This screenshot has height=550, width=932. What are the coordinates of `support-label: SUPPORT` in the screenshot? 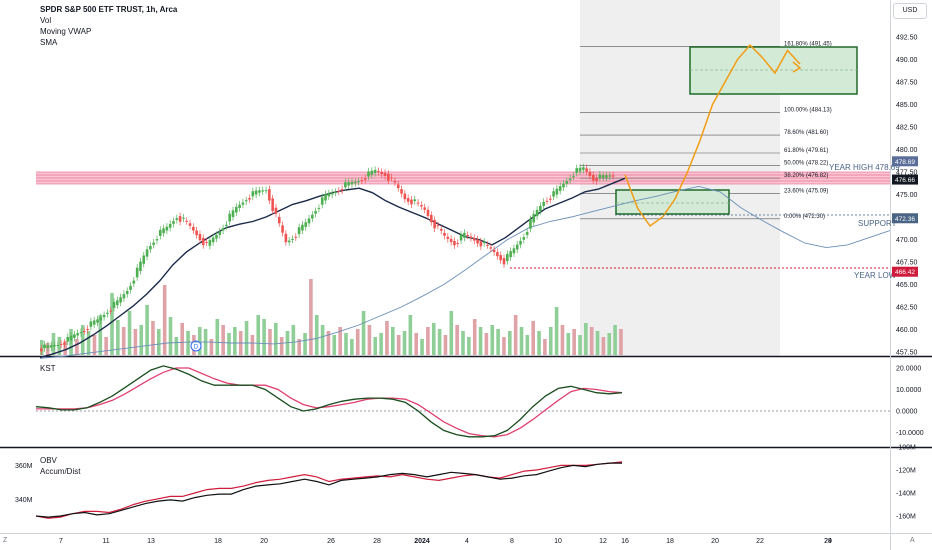 It's located at (877, 223).